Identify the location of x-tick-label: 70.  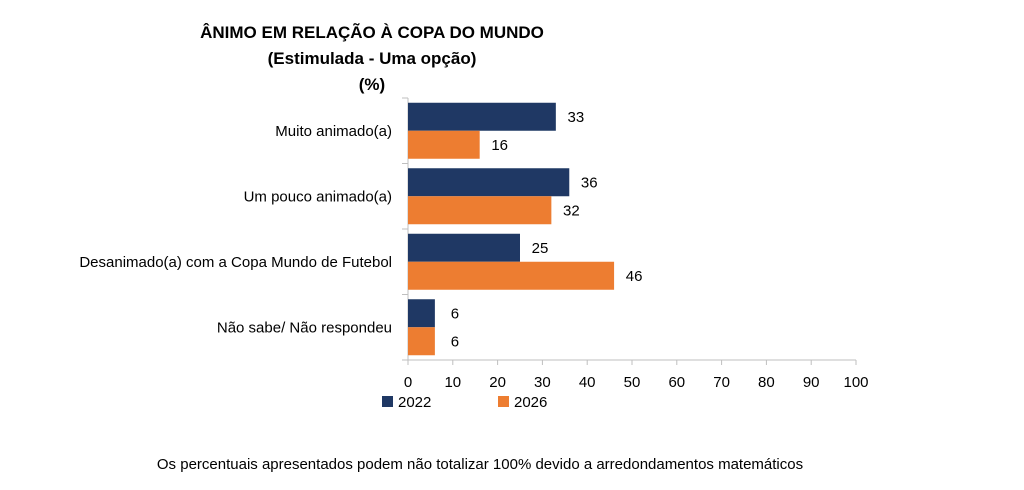
(721, 382).